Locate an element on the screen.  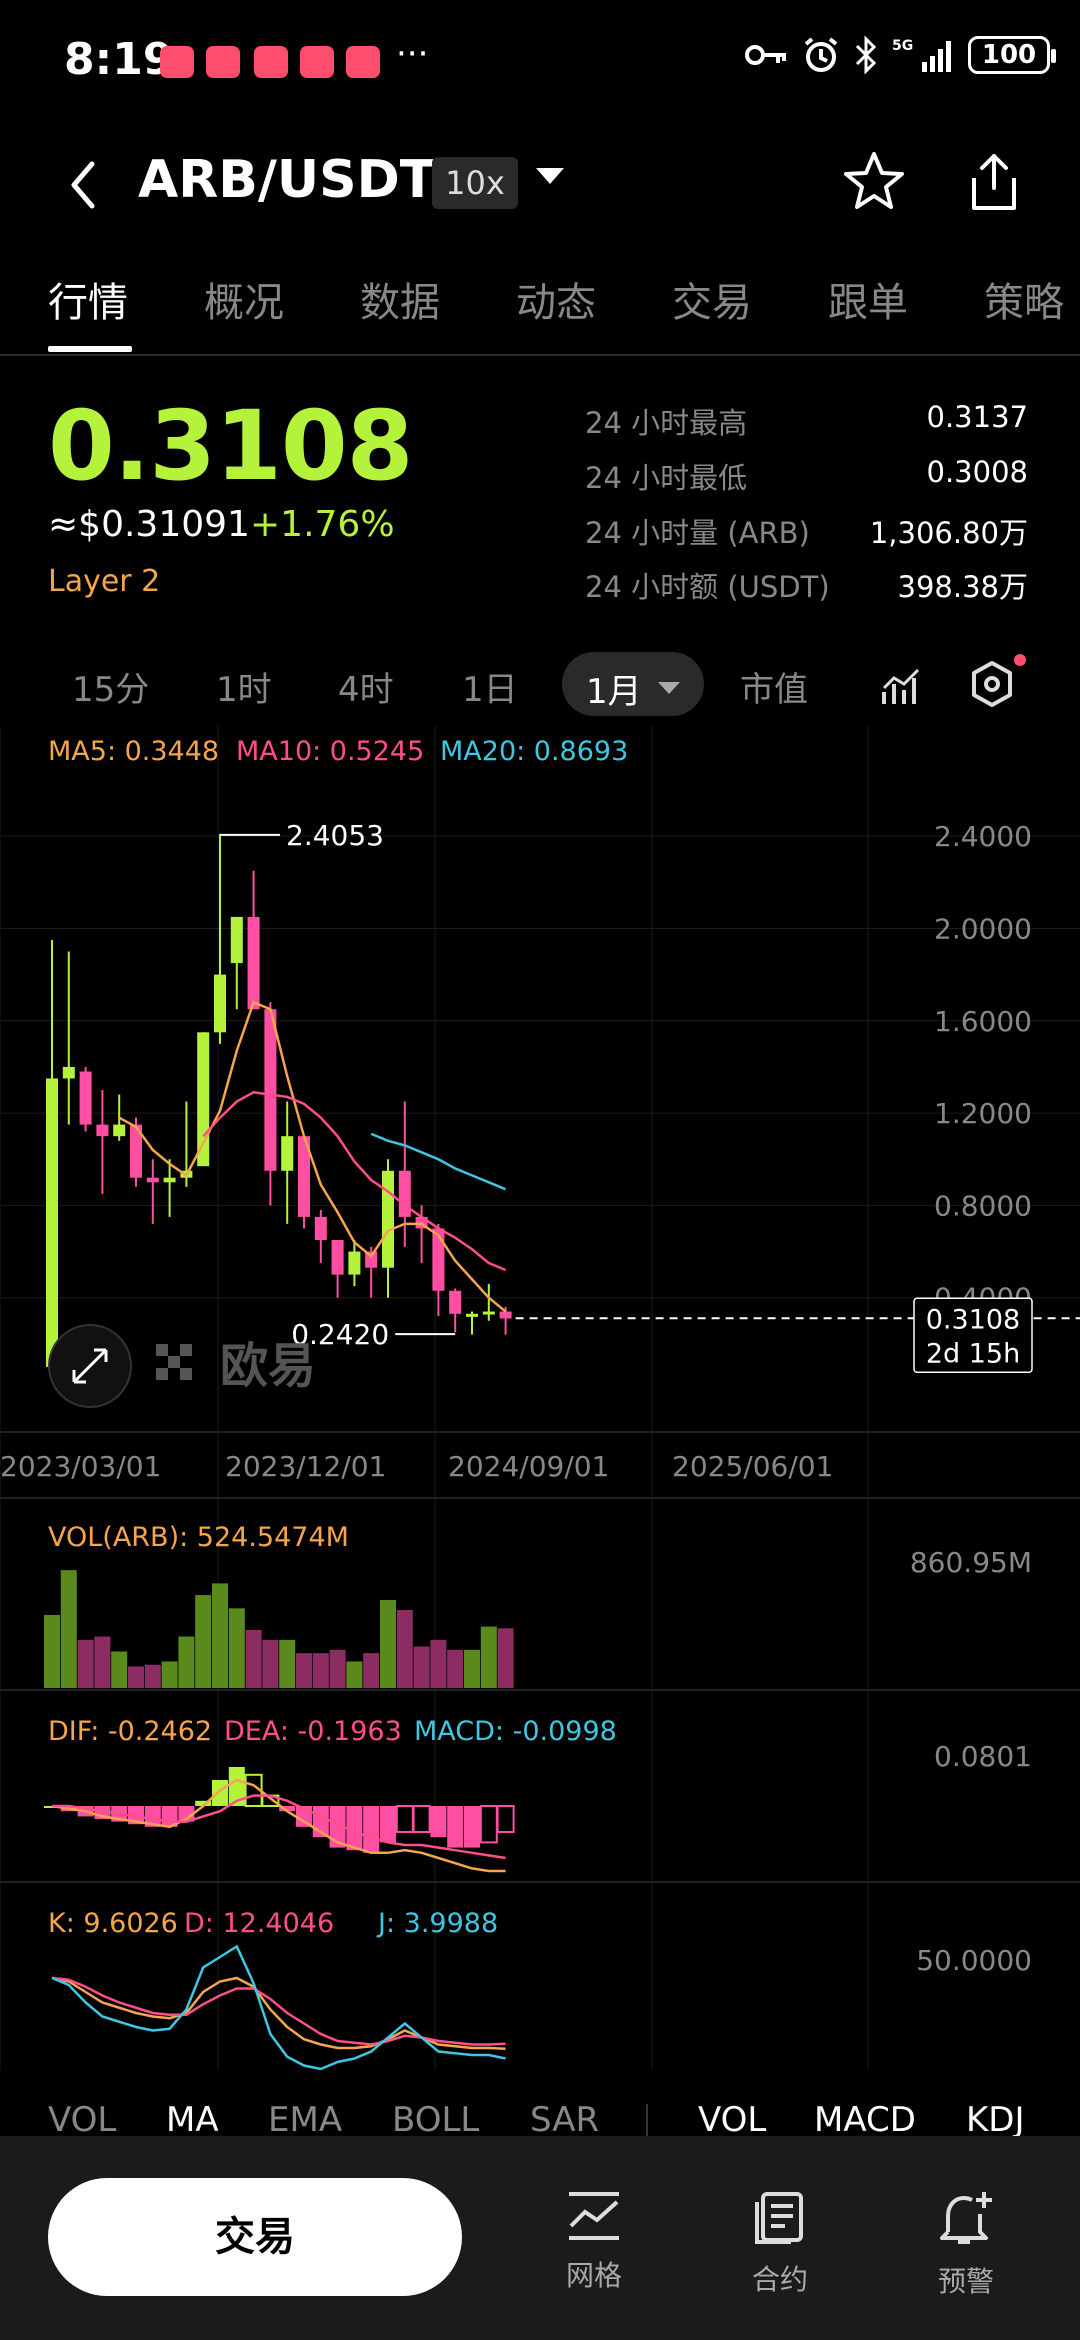
okx-logo is located at coordinates (174, 1362).